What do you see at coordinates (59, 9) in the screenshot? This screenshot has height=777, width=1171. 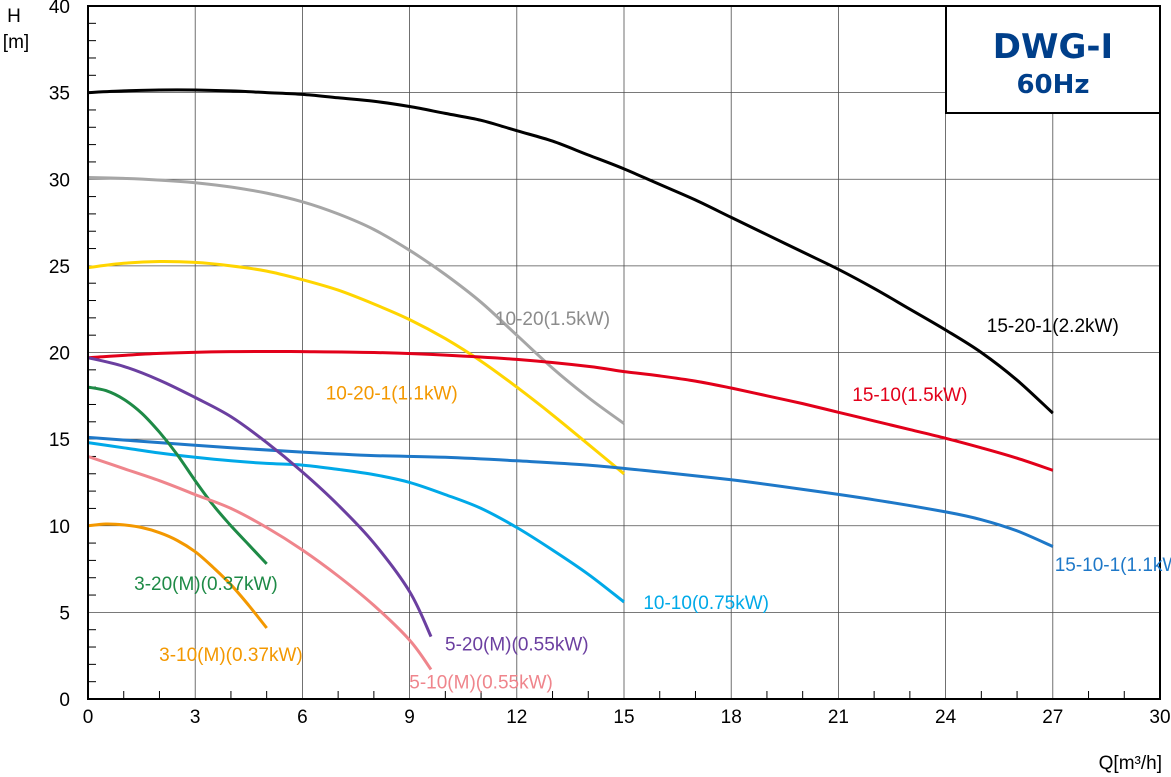 I see `y-tick-label-40: 40` at bounding box center [59, 9].